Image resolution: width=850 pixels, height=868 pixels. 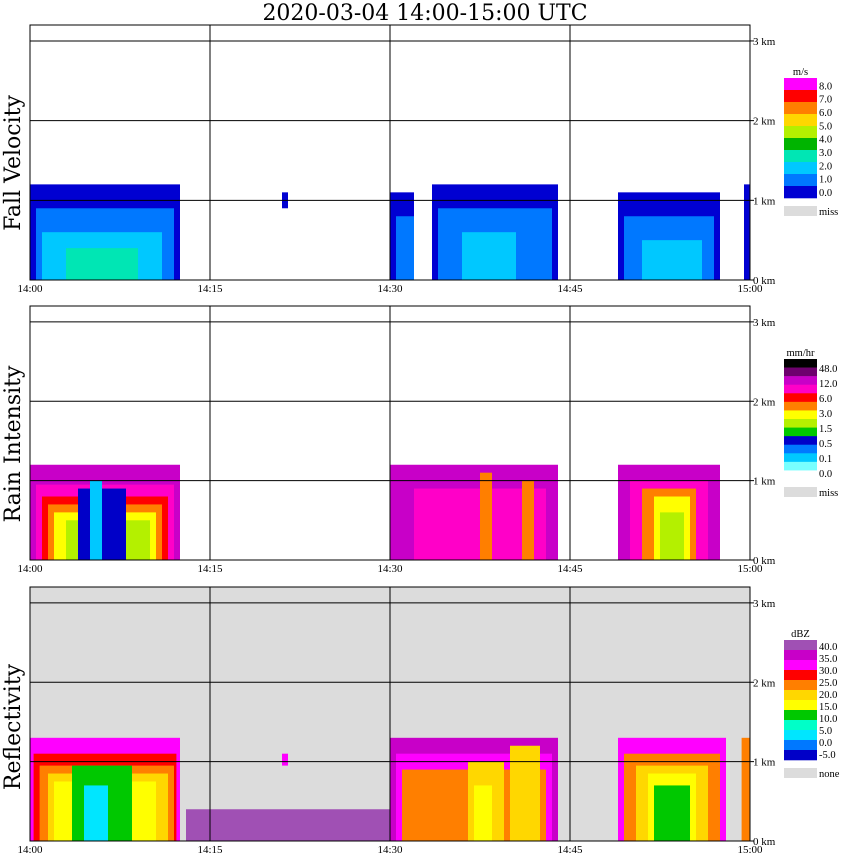 I want to click on panel-2-colorbar-label-2: 6.0, so click(x=825, y=399).